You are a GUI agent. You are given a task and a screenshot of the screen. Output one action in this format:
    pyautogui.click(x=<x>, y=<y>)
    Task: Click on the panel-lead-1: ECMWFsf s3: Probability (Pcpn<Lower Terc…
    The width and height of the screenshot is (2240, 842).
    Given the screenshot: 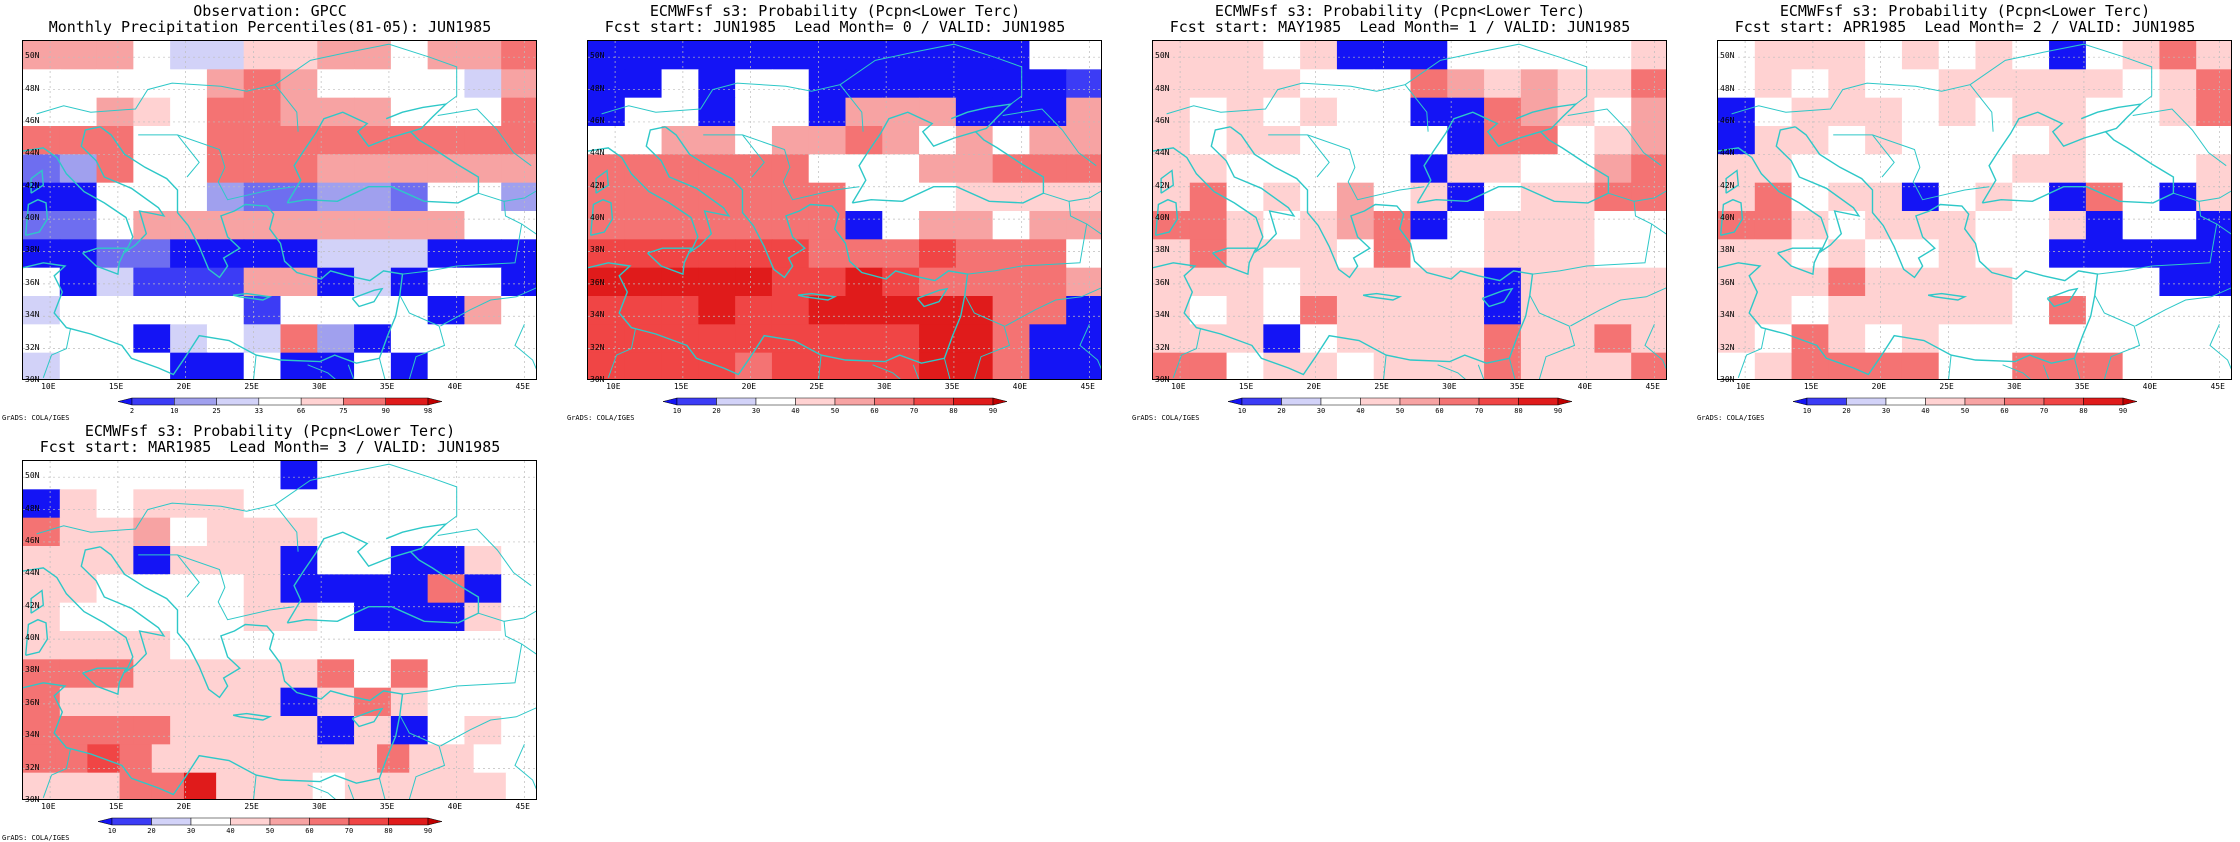 What is the action you would take?
    pyautogui.click(x=1400, y=211)
    